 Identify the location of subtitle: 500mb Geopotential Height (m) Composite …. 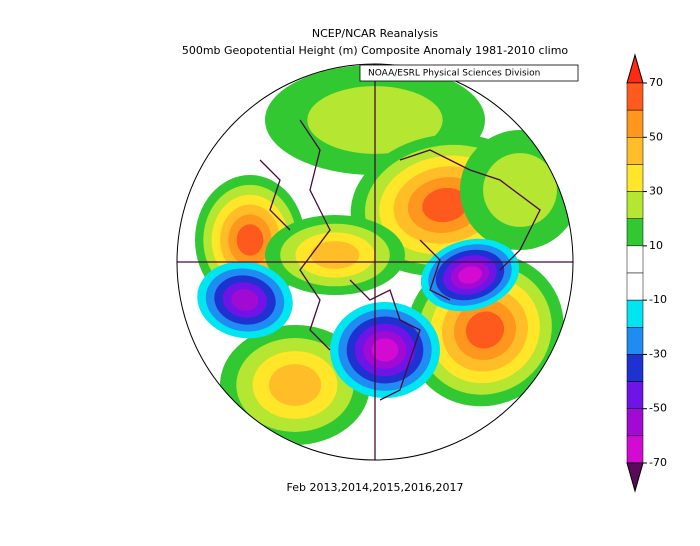
(375, 50).